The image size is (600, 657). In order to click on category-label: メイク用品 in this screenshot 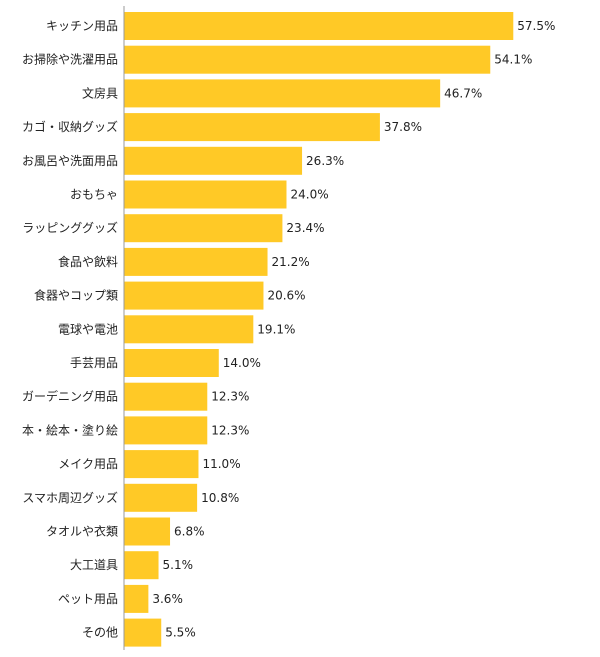, I will do `click(88, 464)`.